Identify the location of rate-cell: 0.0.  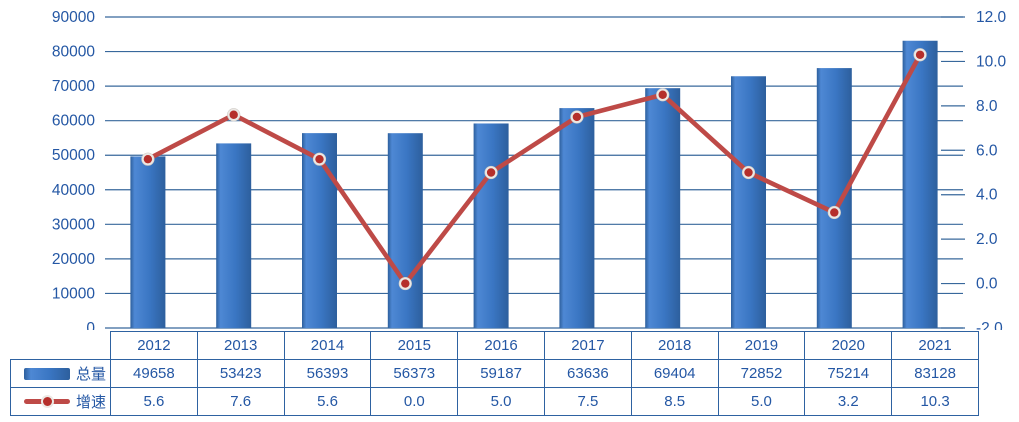
(414, 401).